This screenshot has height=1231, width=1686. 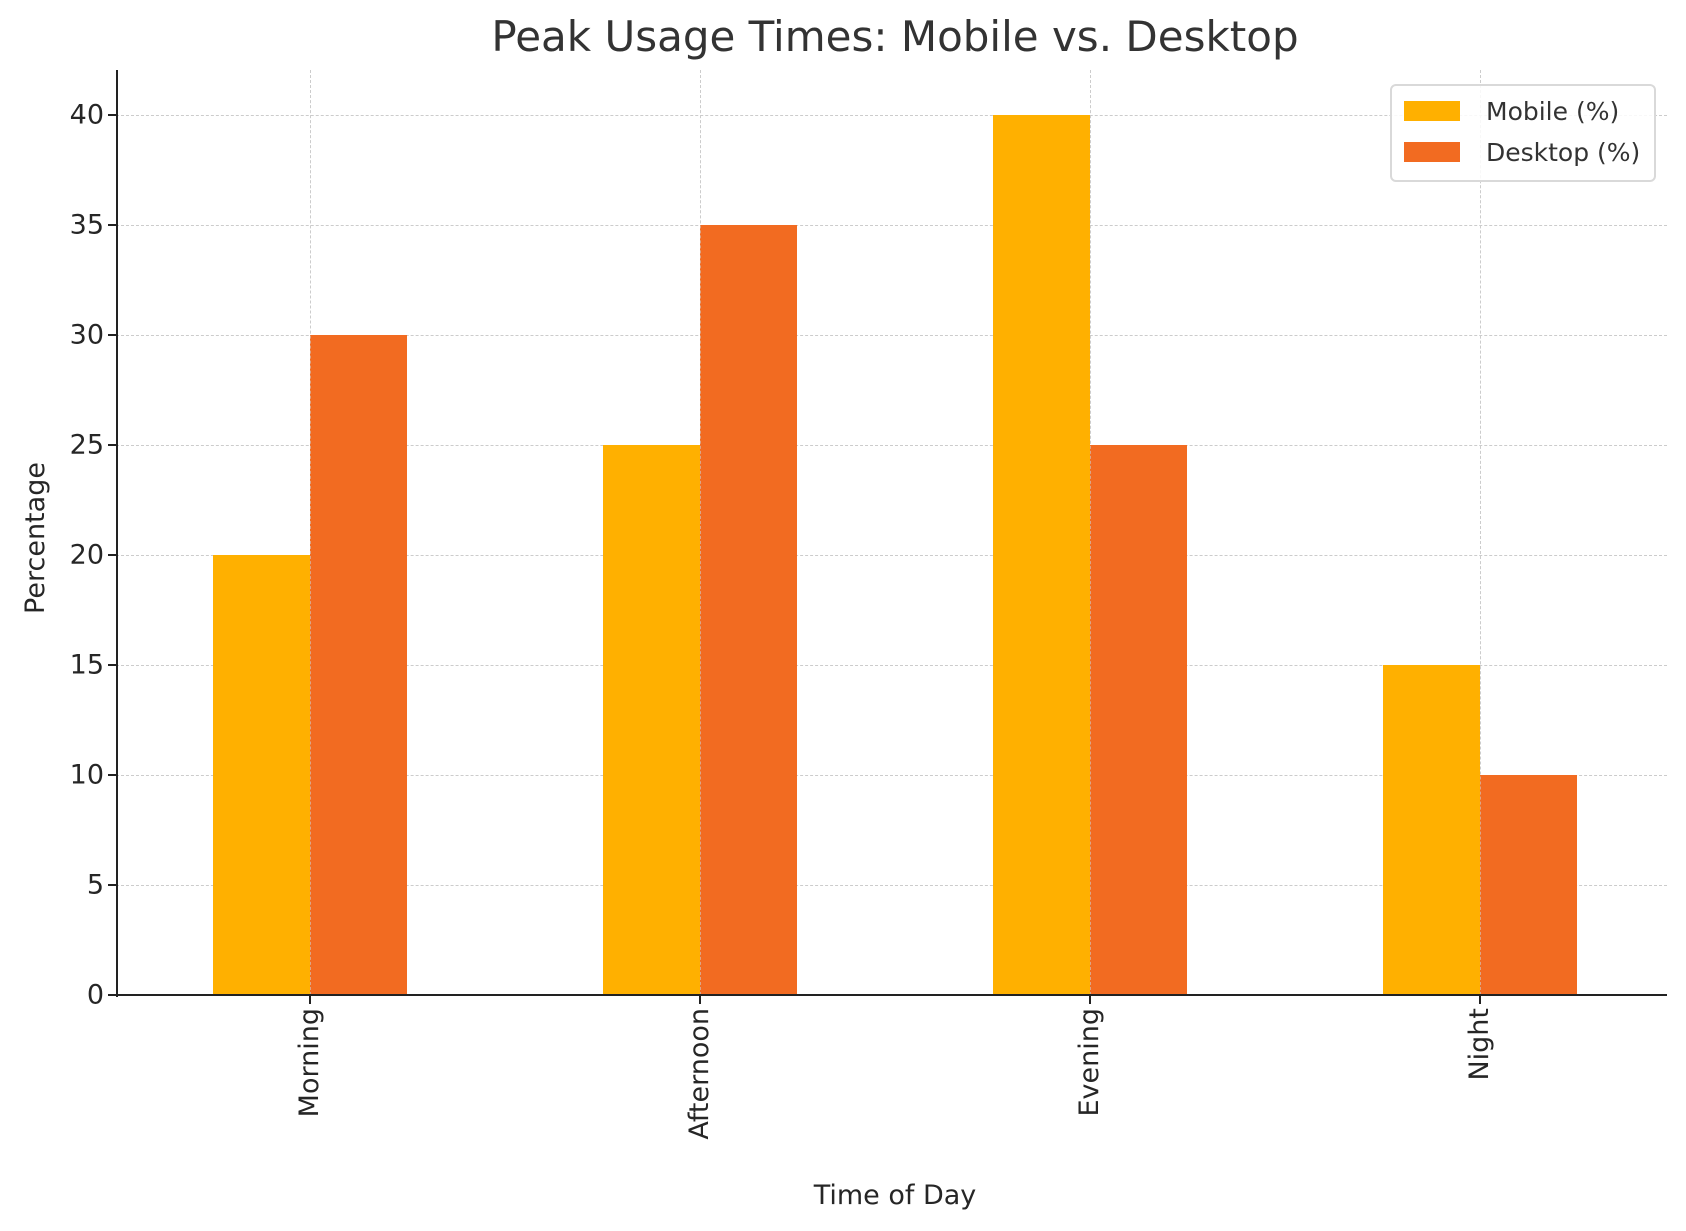 What do you see at coordinates (1479, 1044) in the screenshot?
I see `x-tick-label-night: Night` at bounding box center [1479, 1044].